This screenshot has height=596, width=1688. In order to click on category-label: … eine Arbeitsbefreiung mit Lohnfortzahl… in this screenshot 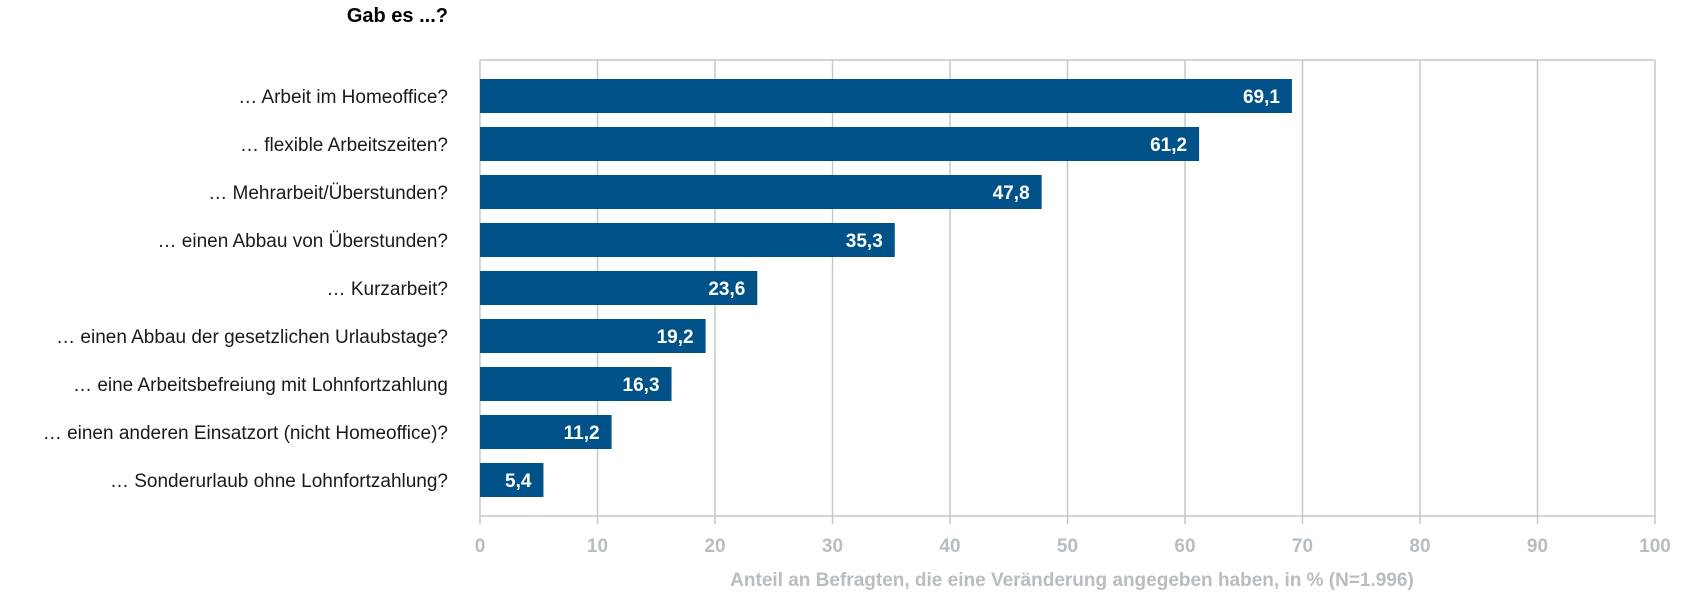, I will do `click(260, 385)`.